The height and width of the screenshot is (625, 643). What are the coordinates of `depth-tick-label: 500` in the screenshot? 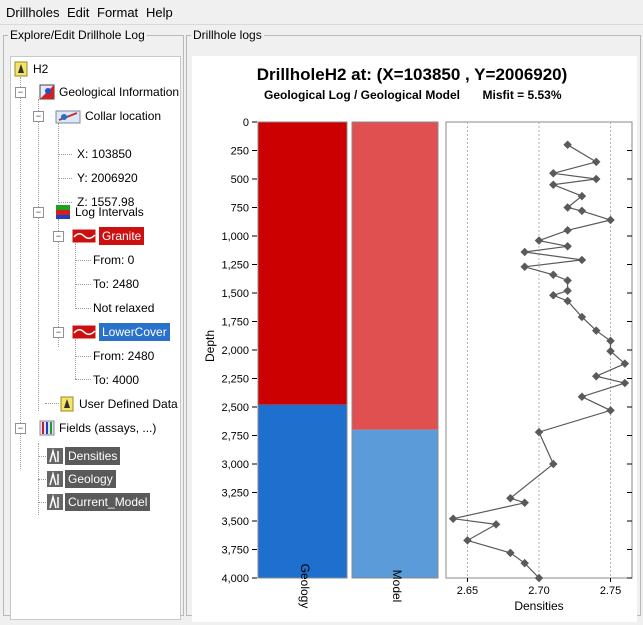 It's located at (240, 180).